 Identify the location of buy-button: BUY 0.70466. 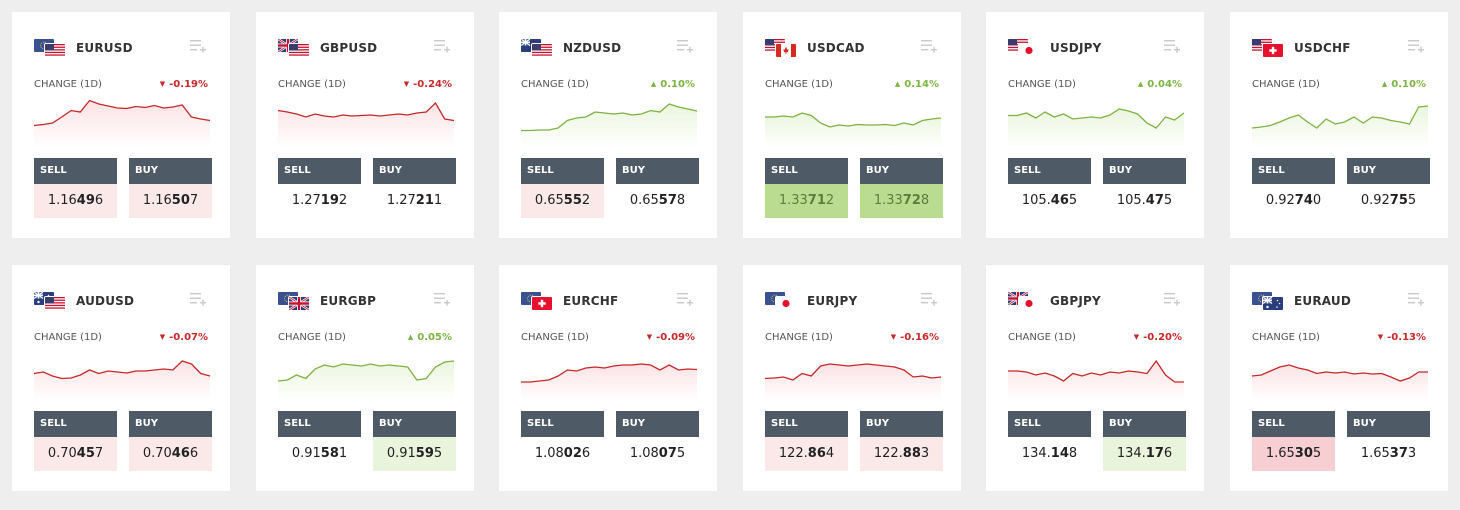
(170, 441).